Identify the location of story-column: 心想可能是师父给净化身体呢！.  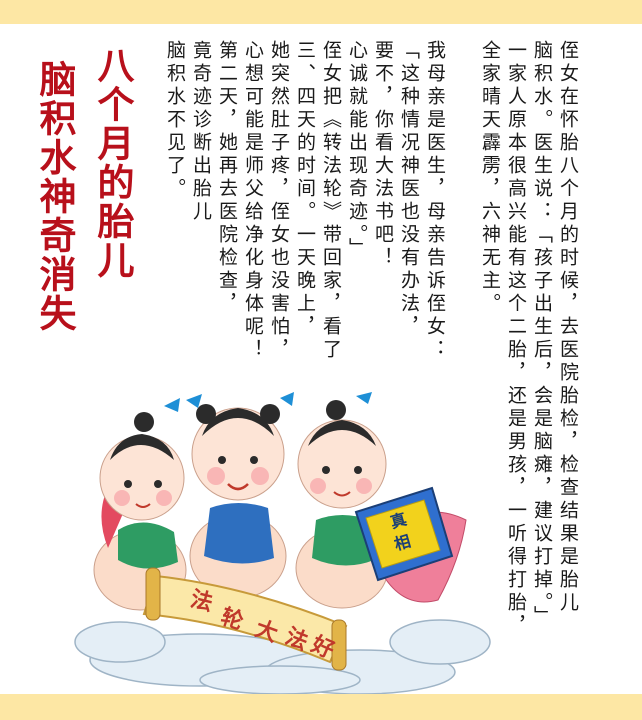
(253, 201).